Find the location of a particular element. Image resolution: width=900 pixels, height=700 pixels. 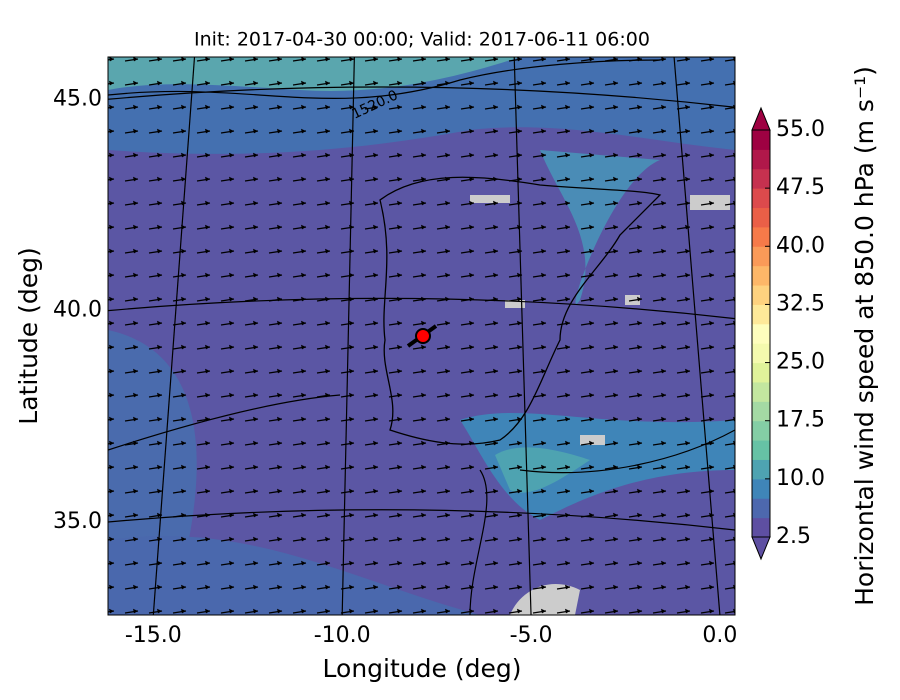

x-axis-label: Longitude (deg) is located at coordinates (422, 668).